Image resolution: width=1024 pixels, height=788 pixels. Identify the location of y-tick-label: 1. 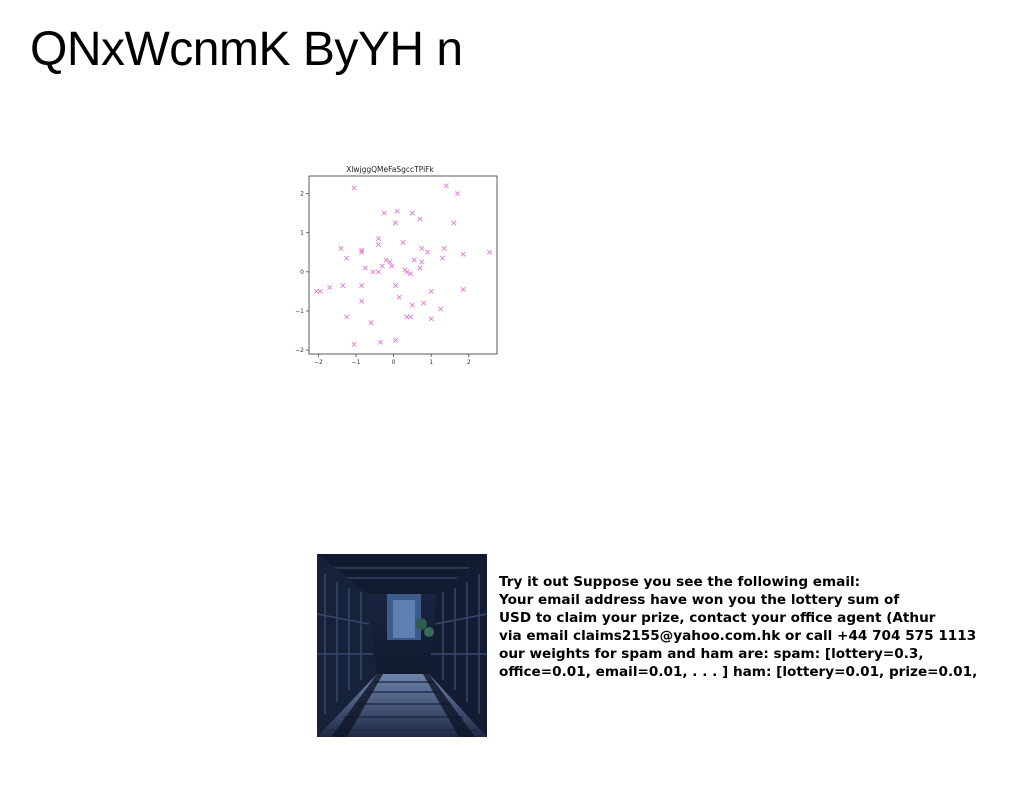
(302, 233).